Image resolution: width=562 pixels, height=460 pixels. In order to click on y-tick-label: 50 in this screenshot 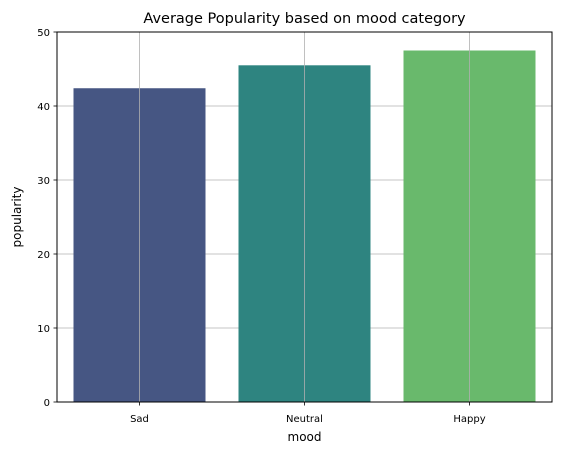, I will do `click(43, 33)`.